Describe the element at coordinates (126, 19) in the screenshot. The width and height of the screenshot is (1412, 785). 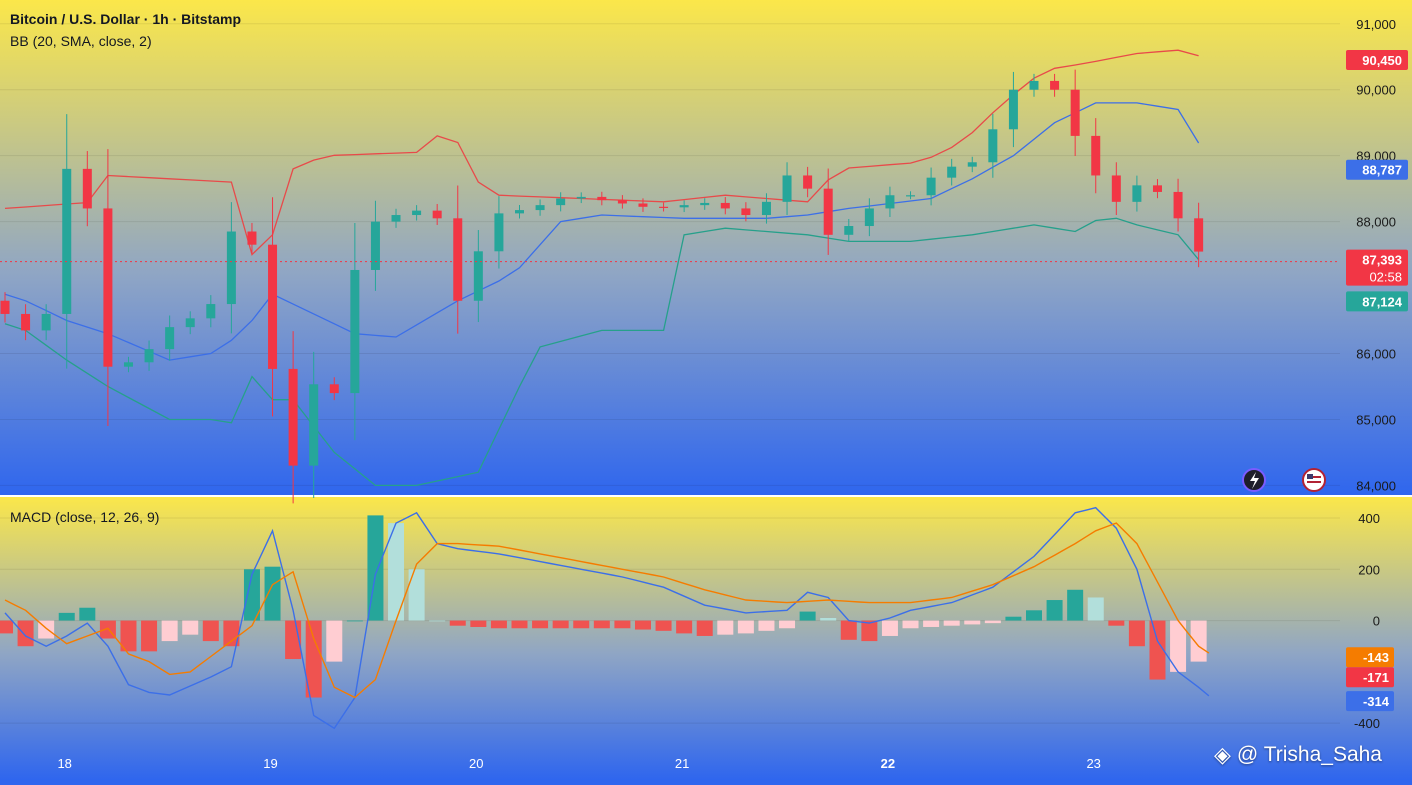
I see `symbol-title: Bitcoin / U.S. Dollar · 1h · Bitstamp` at that location.